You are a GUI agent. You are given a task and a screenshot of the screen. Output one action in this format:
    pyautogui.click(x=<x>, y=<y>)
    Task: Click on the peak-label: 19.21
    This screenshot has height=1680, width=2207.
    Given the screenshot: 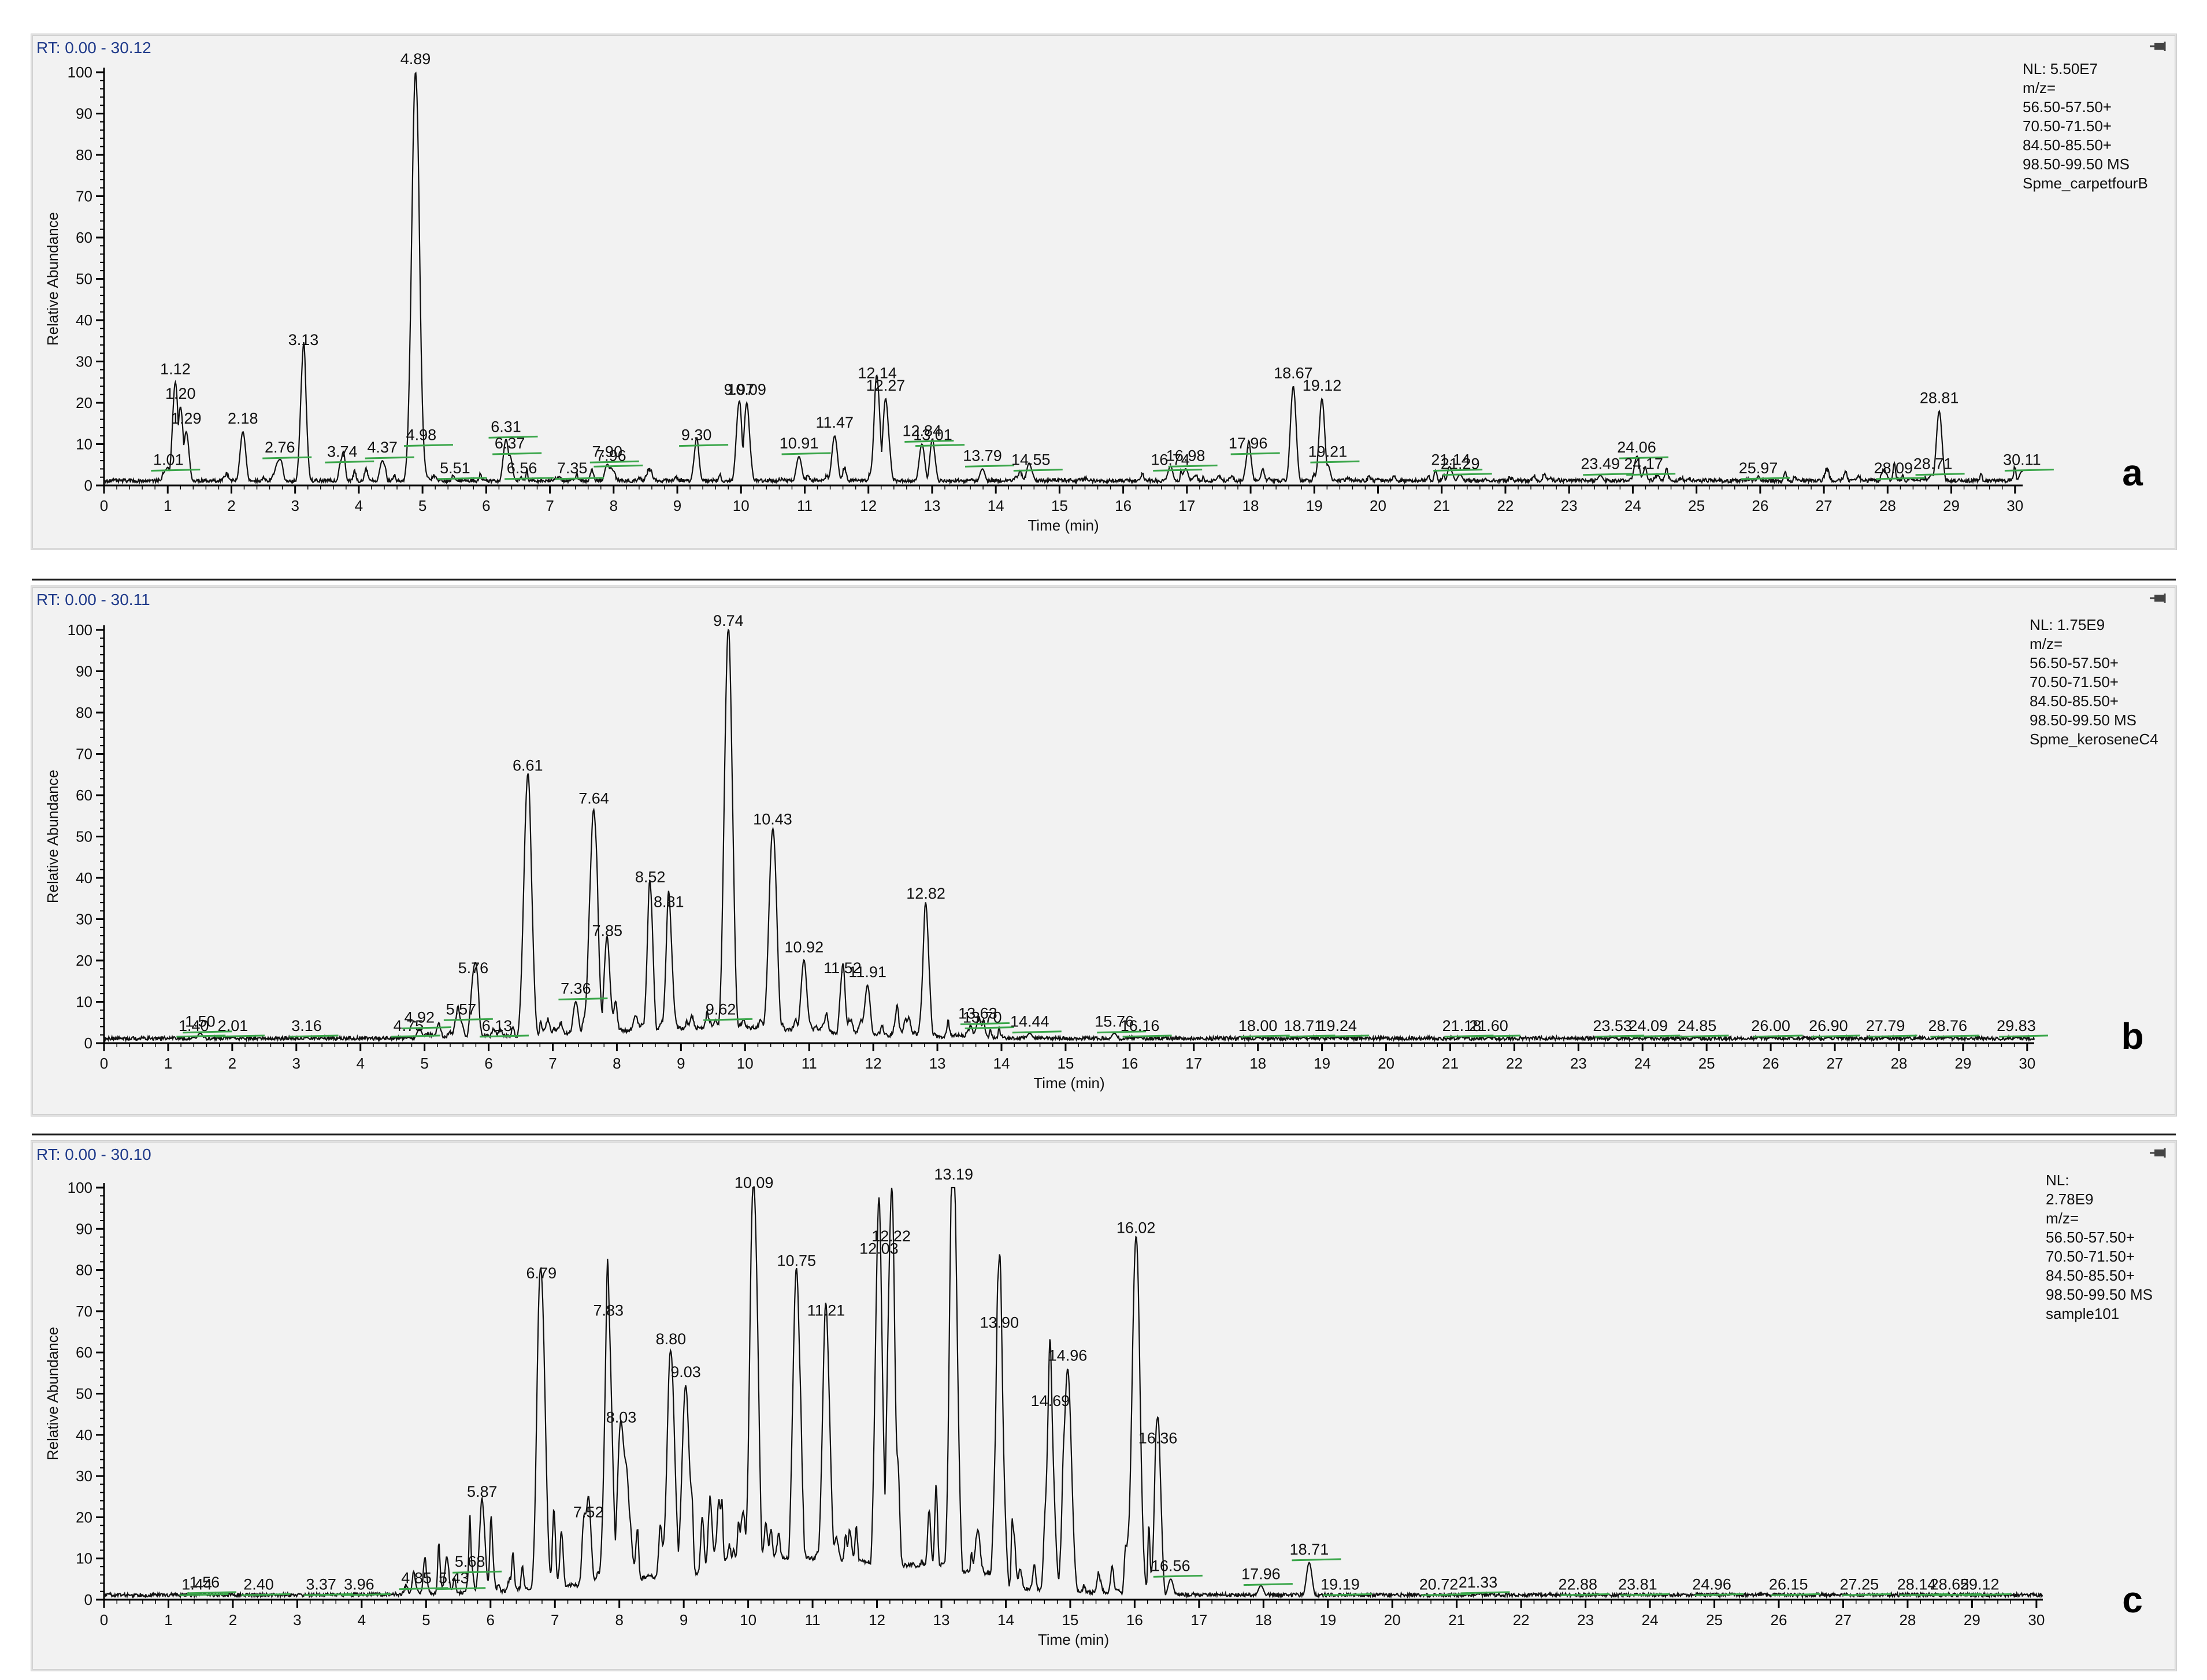 What is the action you would take?
    pyautogui.click(x=1328, y=451)
    